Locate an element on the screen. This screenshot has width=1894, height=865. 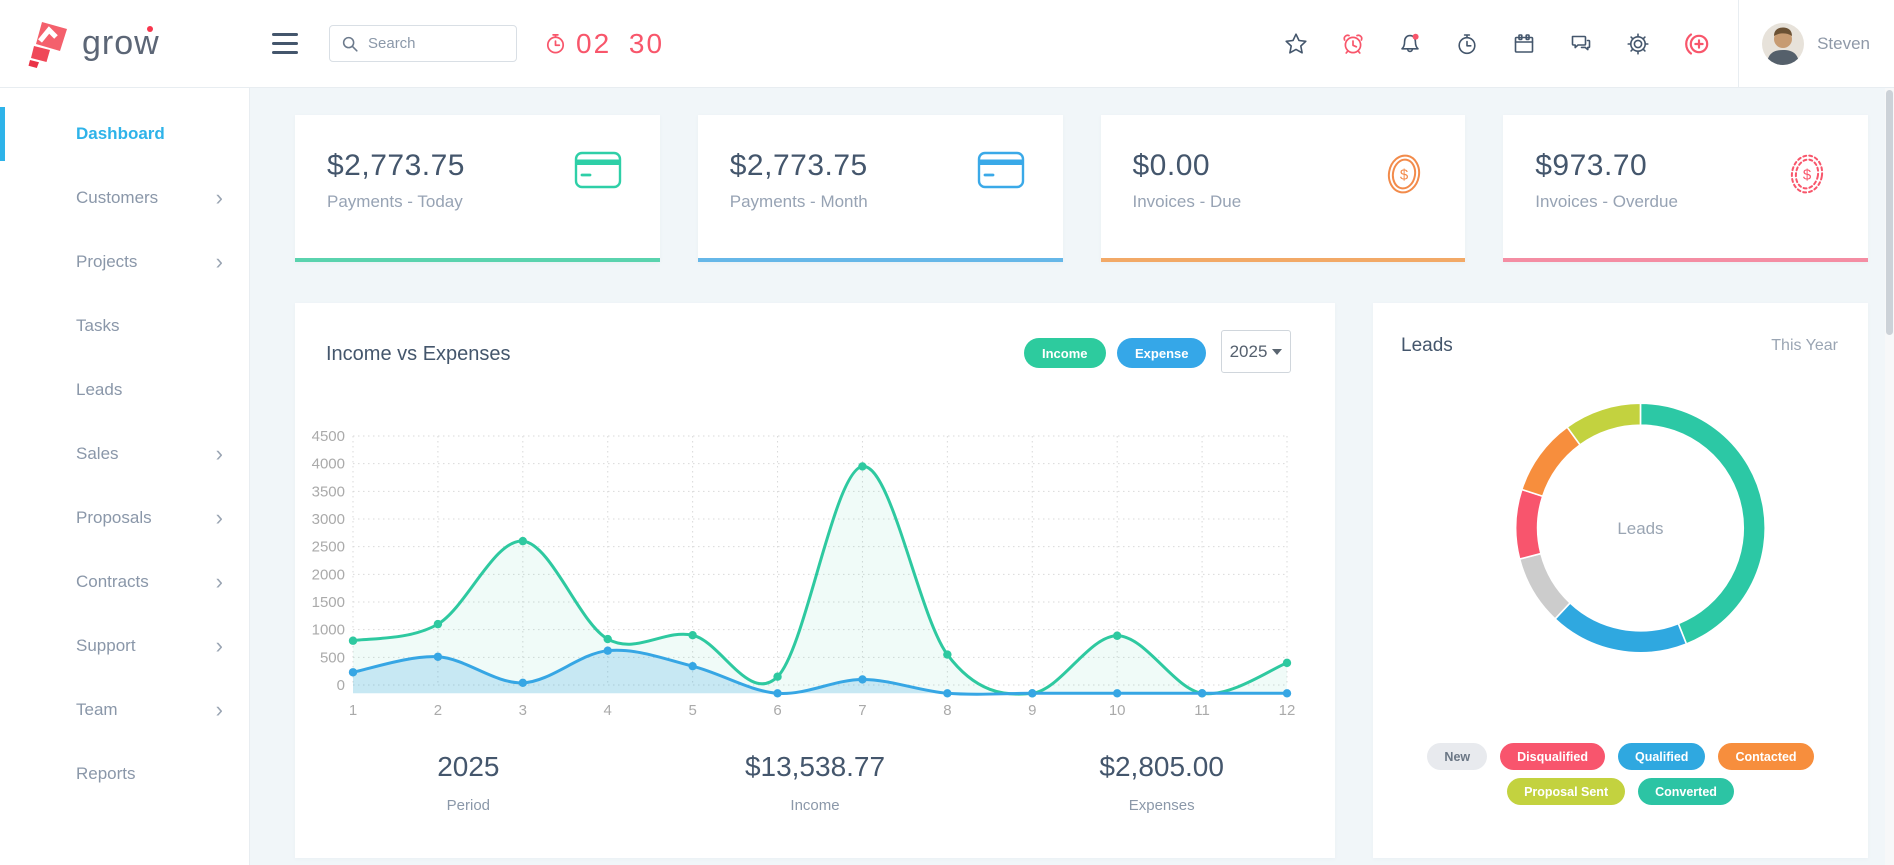
scrollbar-thumb is located at coordinates (1889, 212).